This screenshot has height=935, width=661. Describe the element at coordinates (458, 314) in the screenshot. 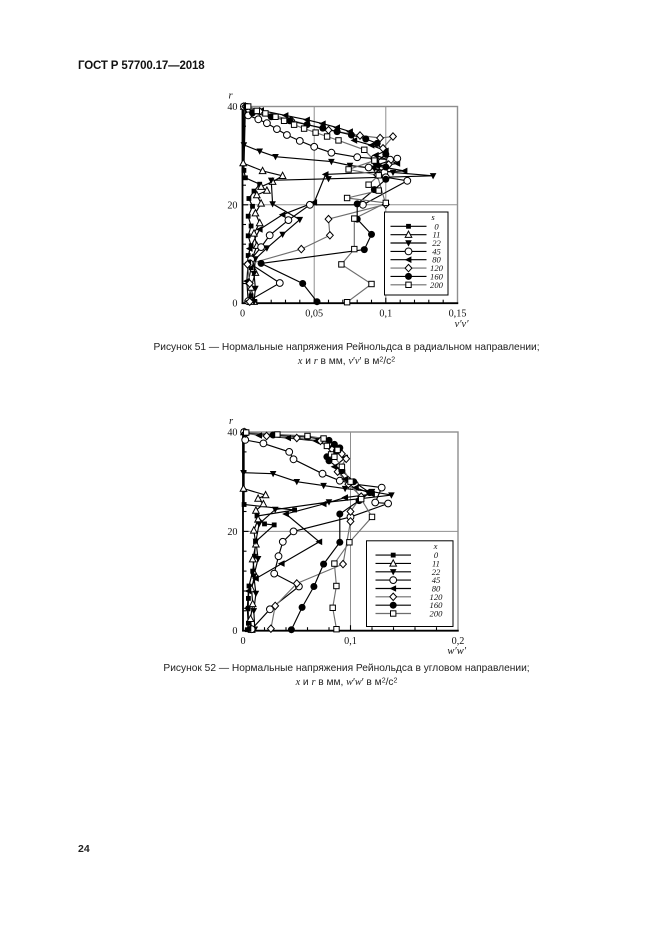

I see `svg-text: 0,15` at that location.